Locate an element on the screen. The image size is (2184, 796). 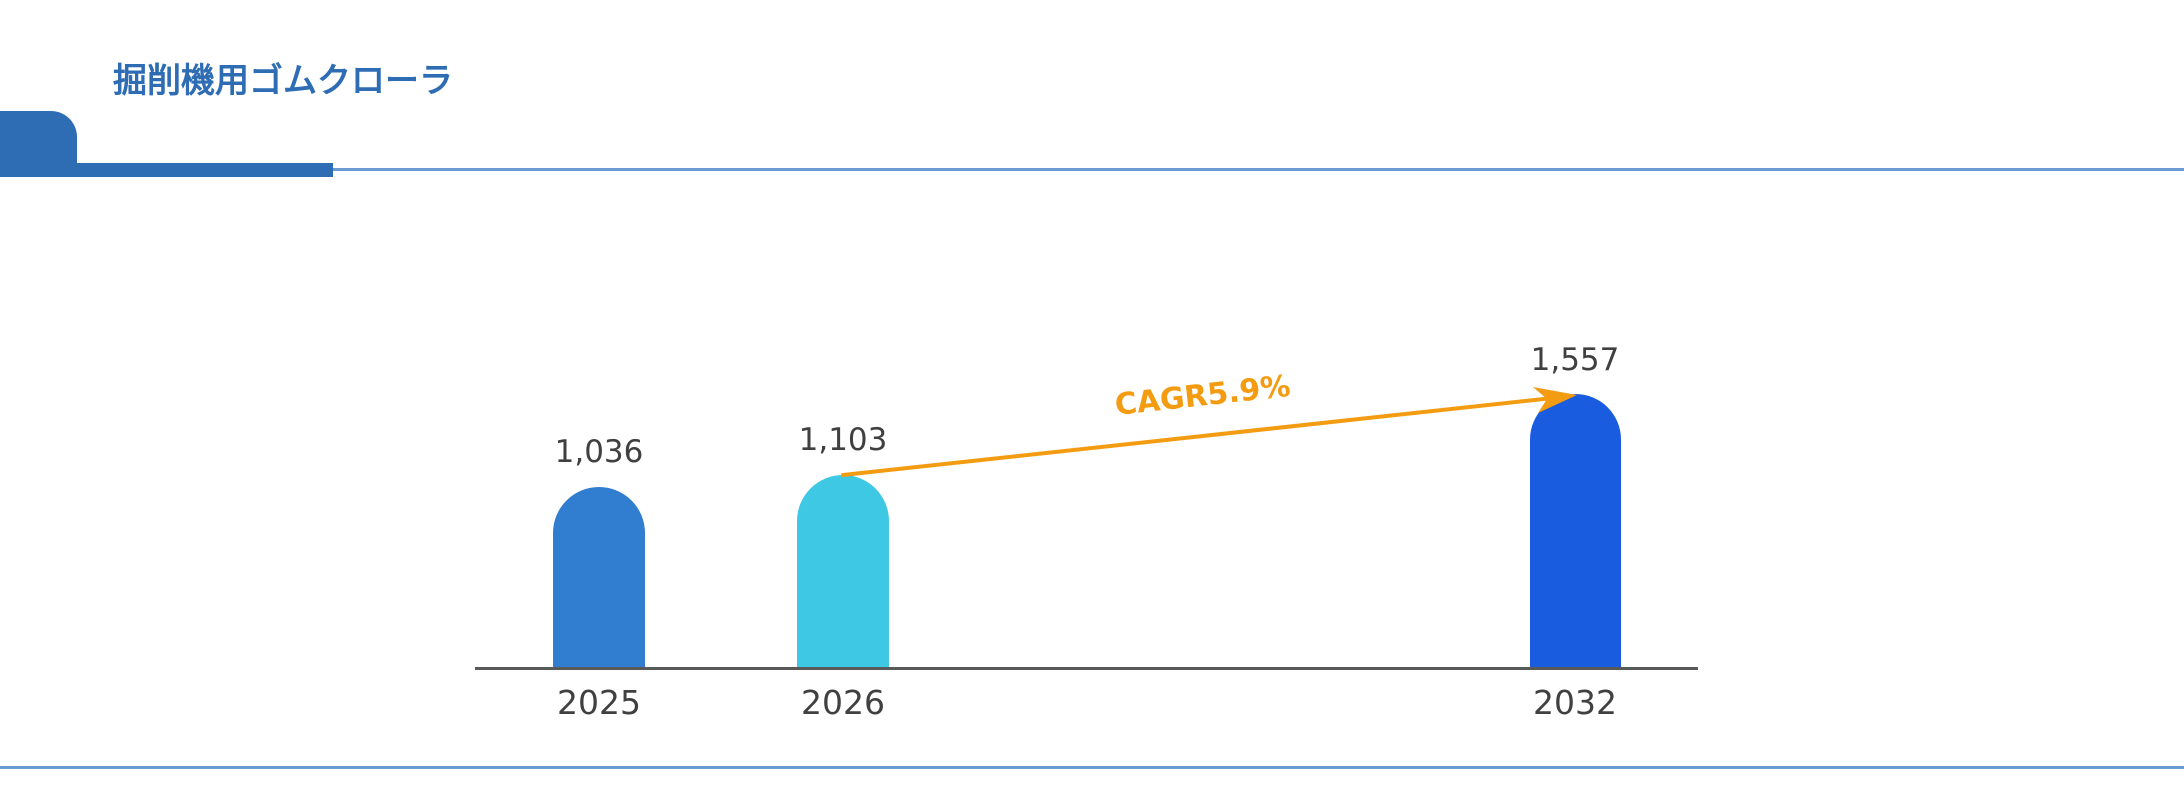
header-underline-thick is located at coordinates (166, 170).